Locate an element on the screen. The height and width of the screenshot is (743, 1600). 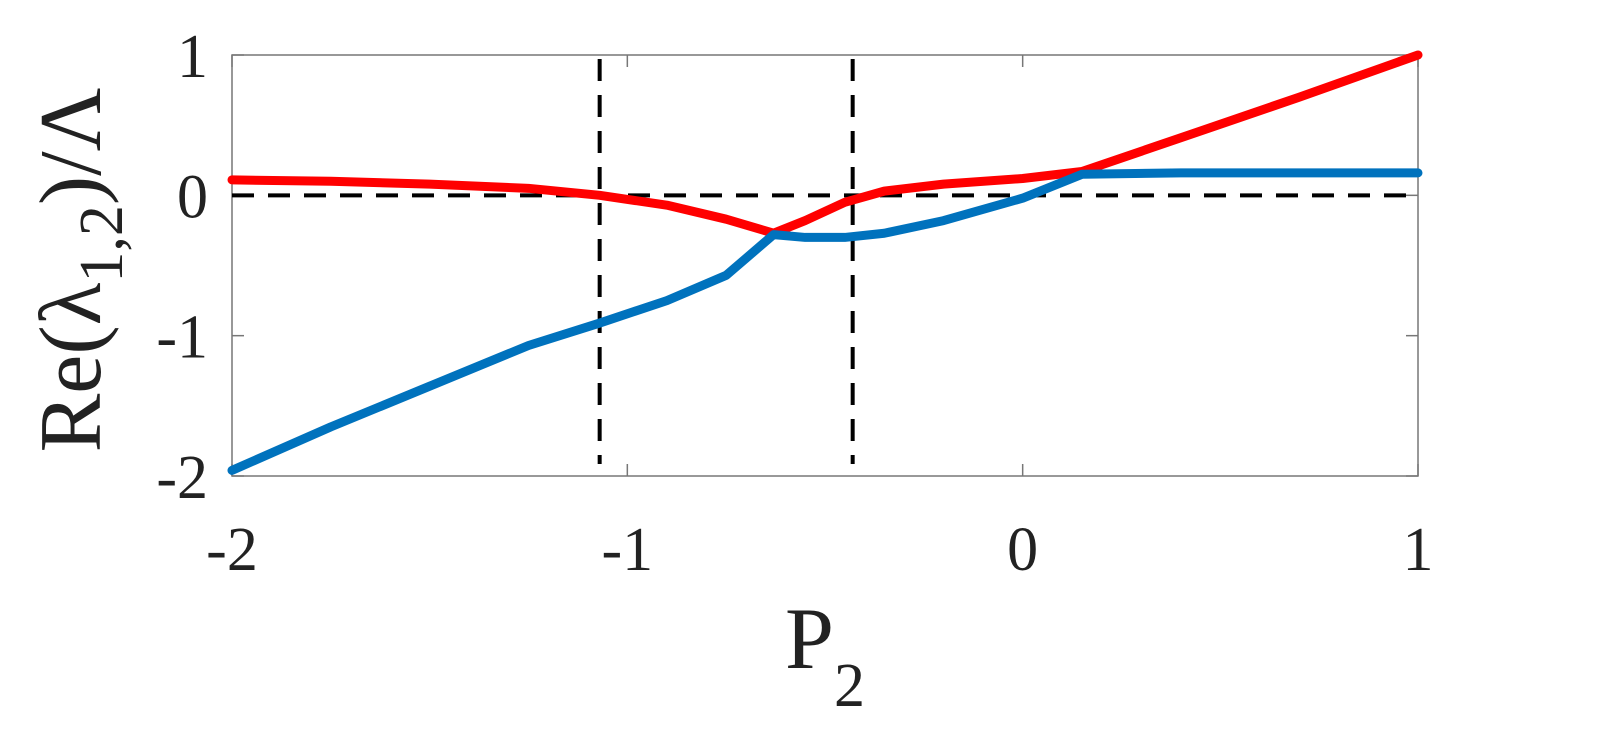
y-tick-label: -2 is located at coordinates (182, 478).